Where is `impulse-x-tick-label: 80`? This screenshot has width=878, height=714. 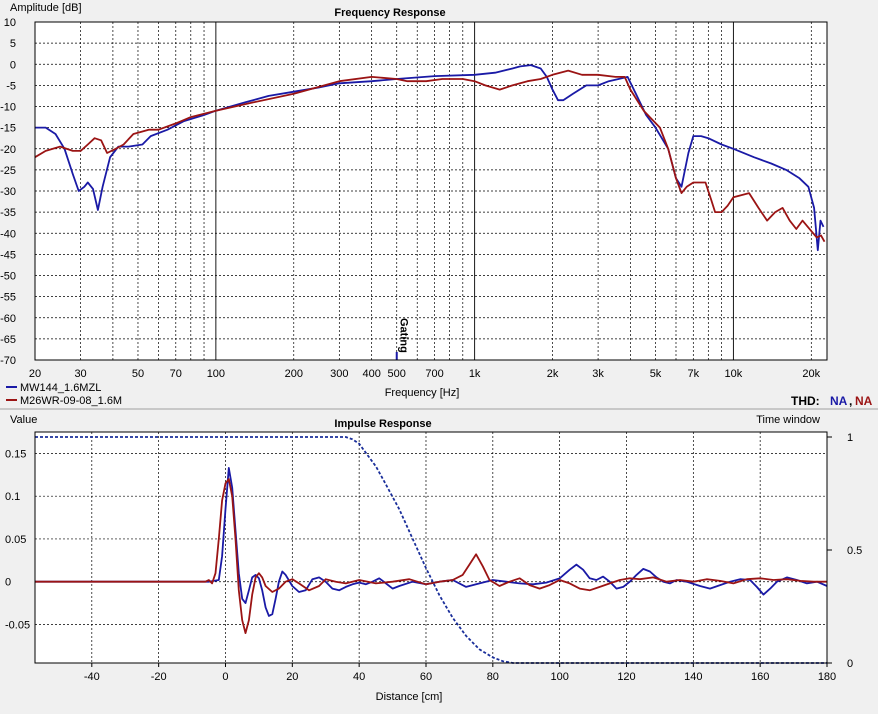 impulse-x-tick-label: 80 is located at coordinates (493, 677).